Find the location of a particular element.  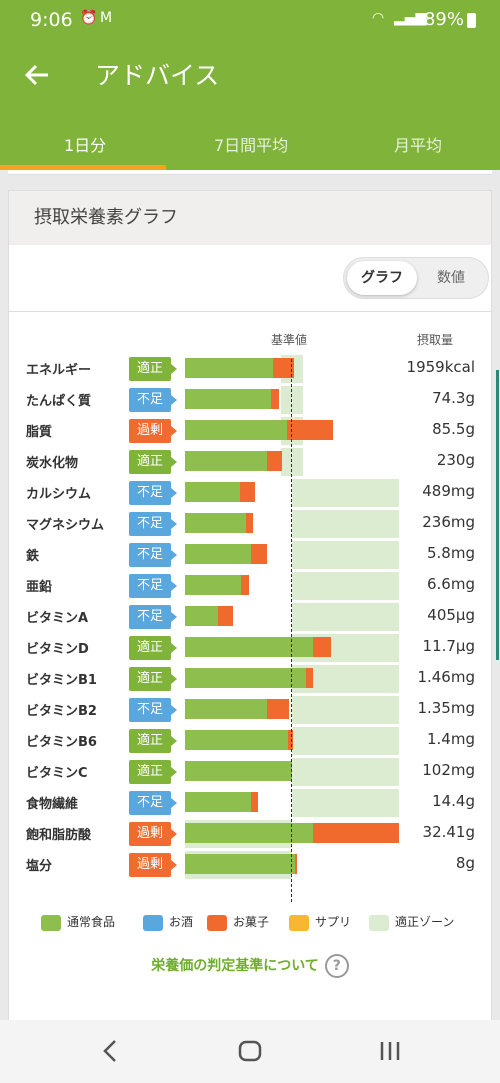

legend: 通常食品 お酒 お菓子 サプリ 適正ゾーン is located at coordinates (261, 923).